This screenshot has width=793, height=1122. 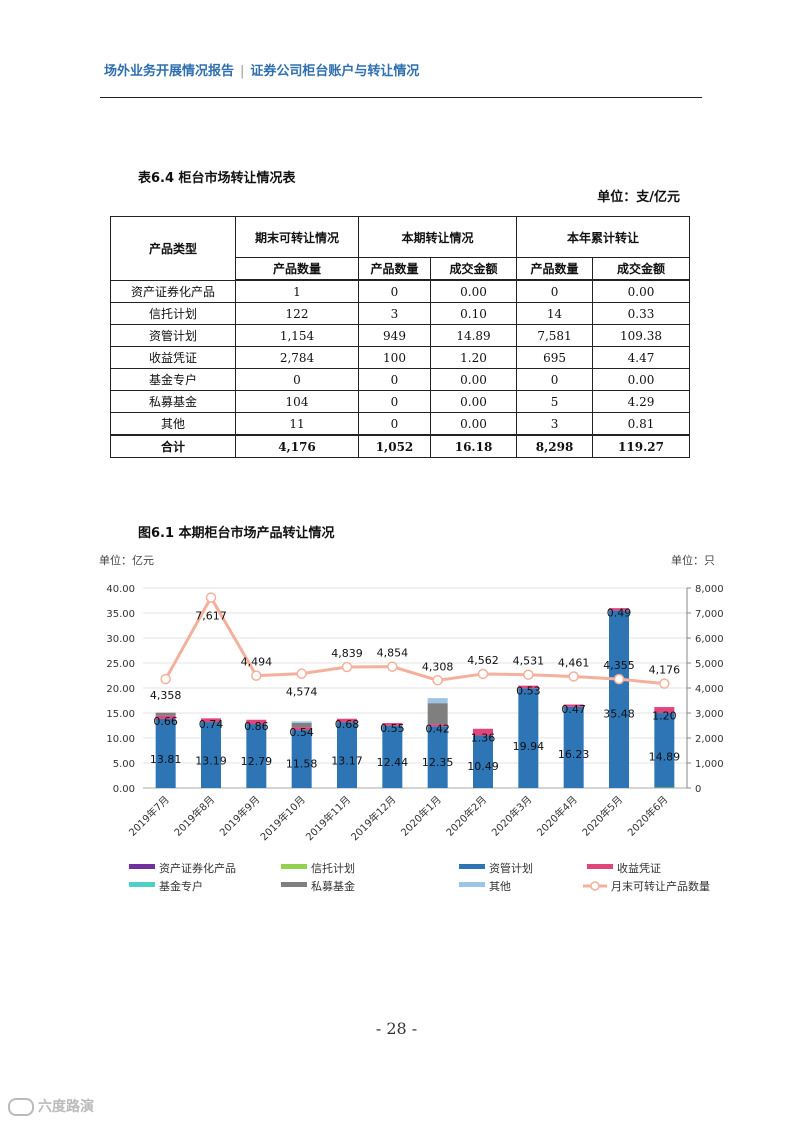 What do you see at coordinates (595, 886) in the screenshot?
I see `legend-point-swatch` at bounding box center [595, 886].